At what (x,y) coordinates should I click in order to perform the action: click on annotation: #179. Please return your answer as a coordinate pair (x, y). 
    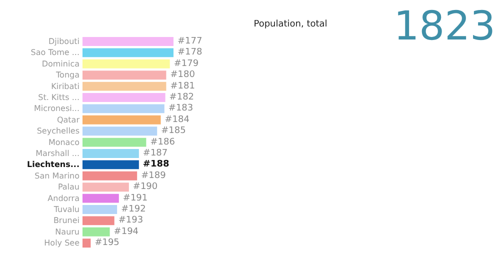
    Looking at the image, I should click on (186, 63).